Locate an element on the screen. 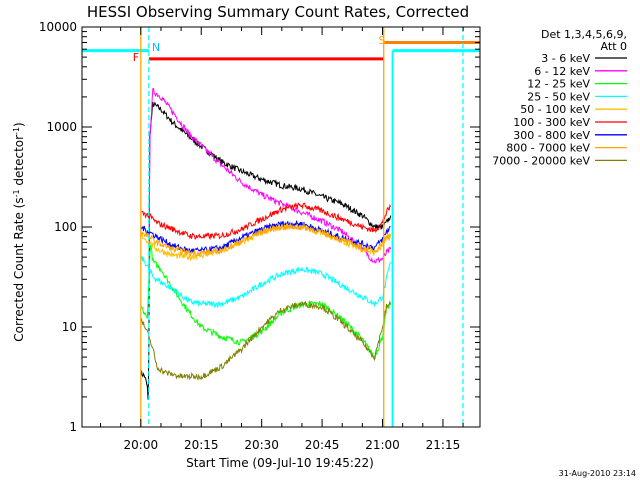 The image size is (640, 480). x-tick-label: 20:00 is located at coordinates (141, 445).